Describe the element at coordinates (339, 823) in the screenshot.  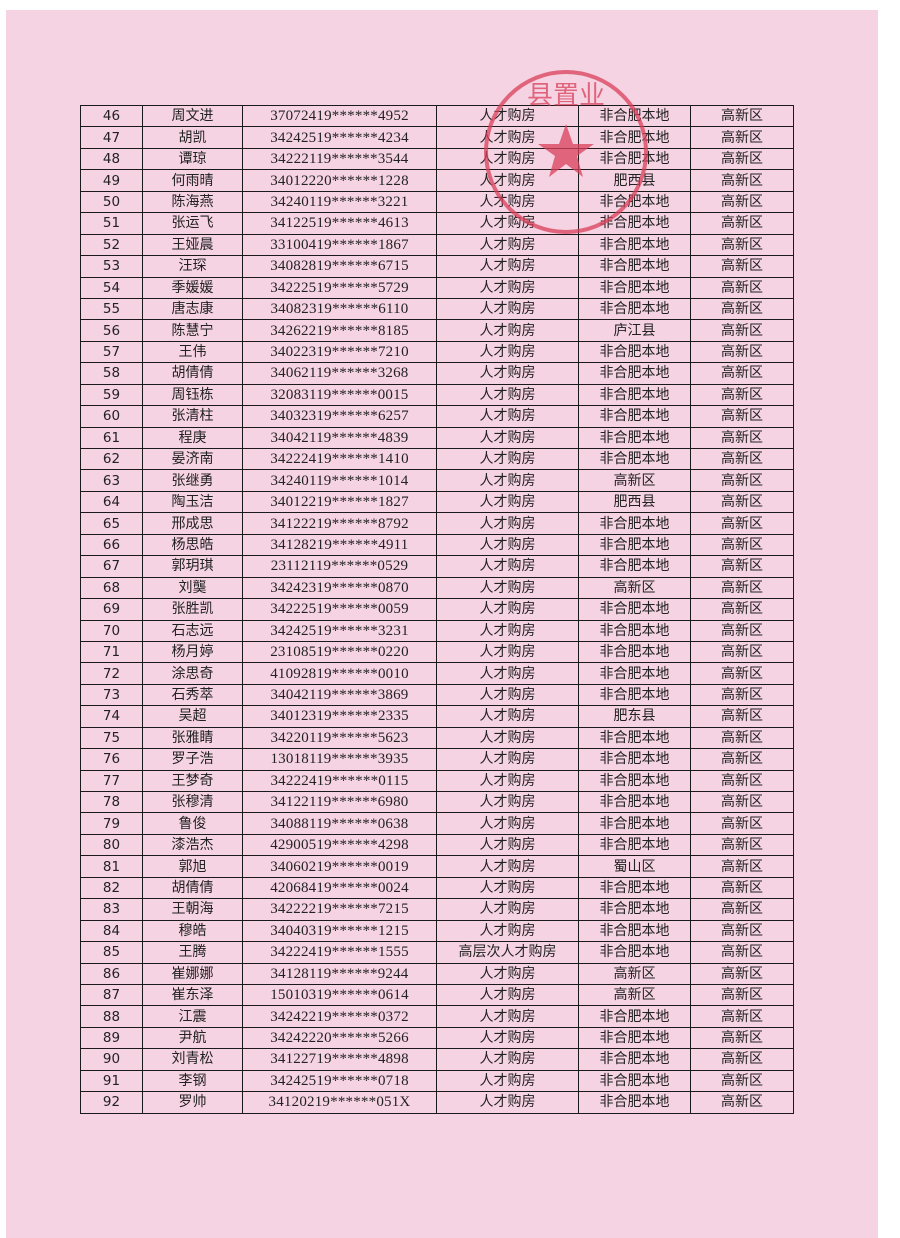
I see `cell-id: 34088119******0638` at that location.